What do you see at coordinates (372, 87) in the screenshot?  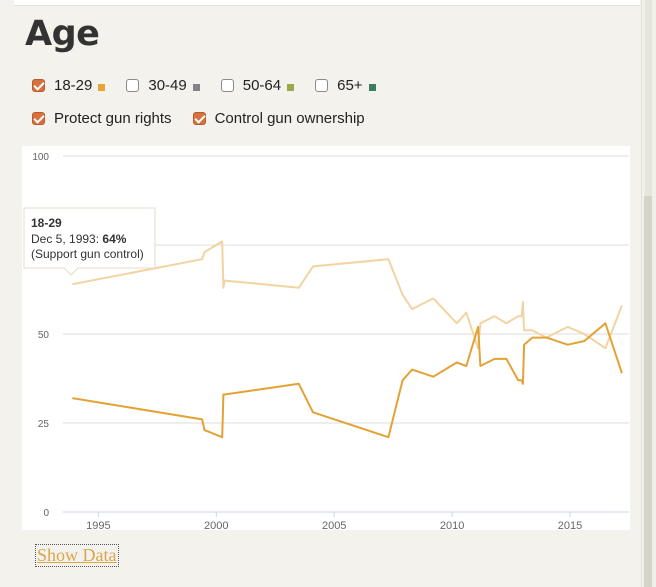 I see `filter-swatch-65-plus` at bounding box center [372, 87].